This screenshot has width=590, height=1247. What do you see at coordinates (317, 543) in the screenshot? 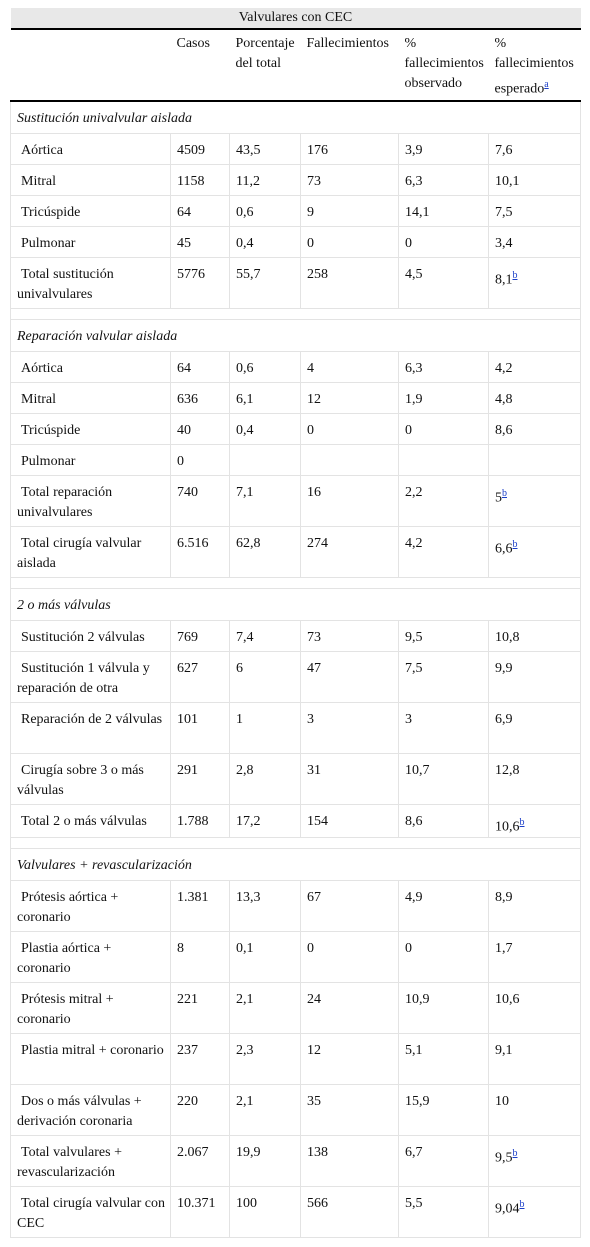
I see `cell-text: 274` at bounding box center [317, 543].